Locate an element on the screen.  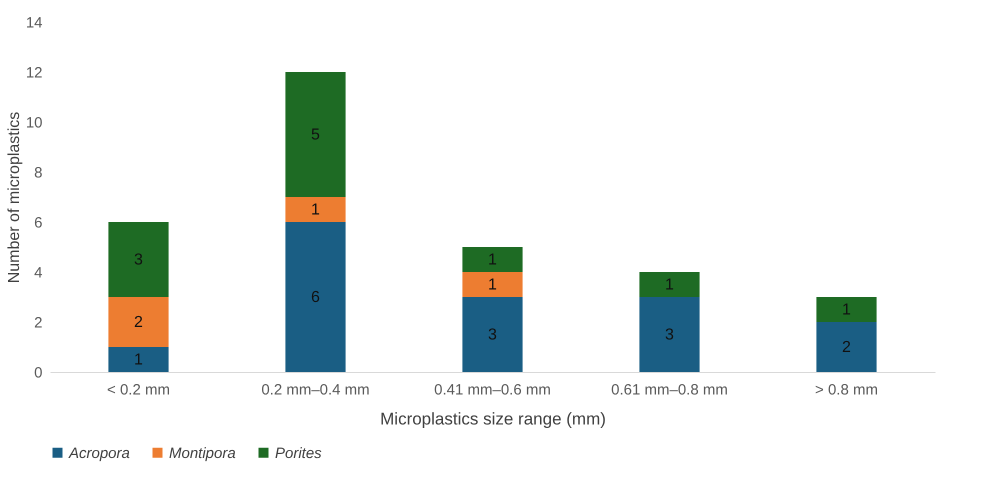
x-tick-label: 0.41 mm–0.6 mm is located at coordinates (492, 390).